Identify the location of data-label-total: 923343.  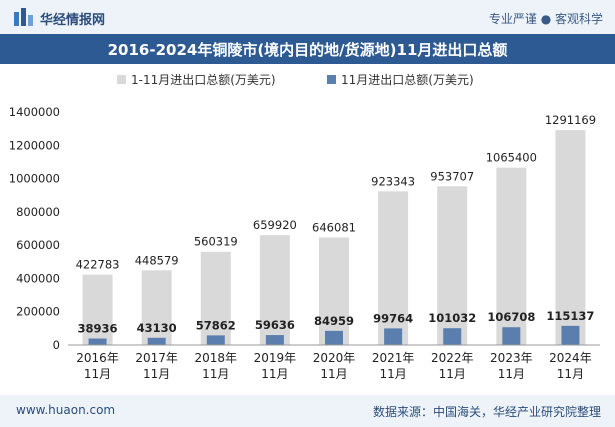
(393, 181).